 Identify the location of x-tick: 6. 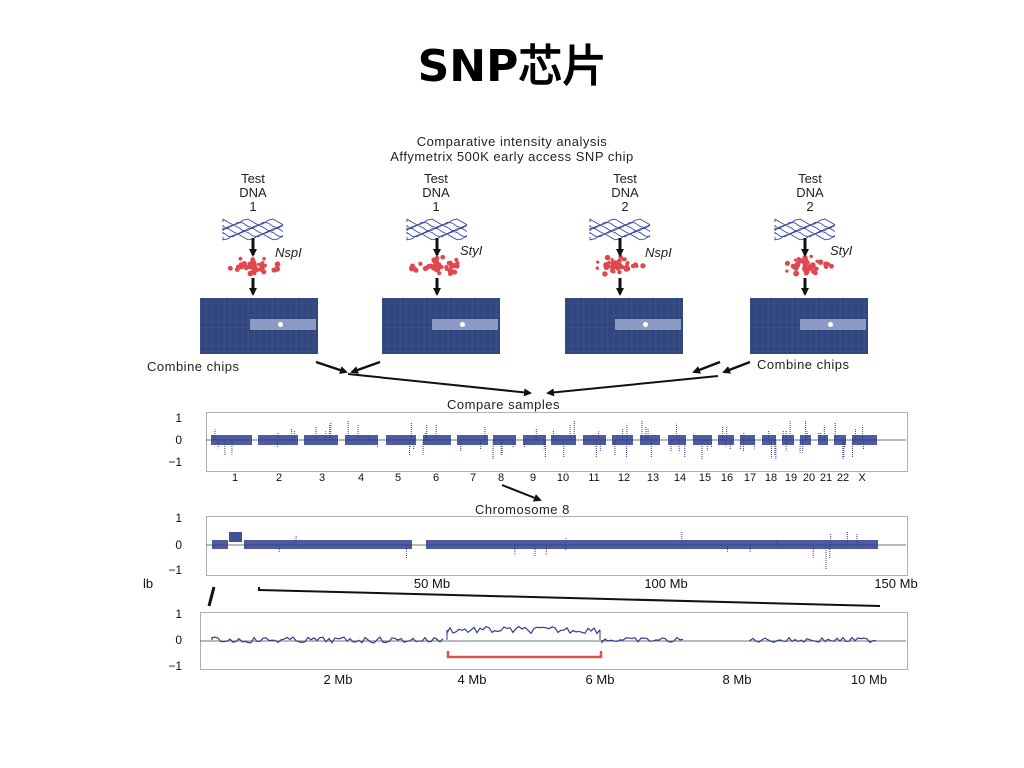
(436, 478).